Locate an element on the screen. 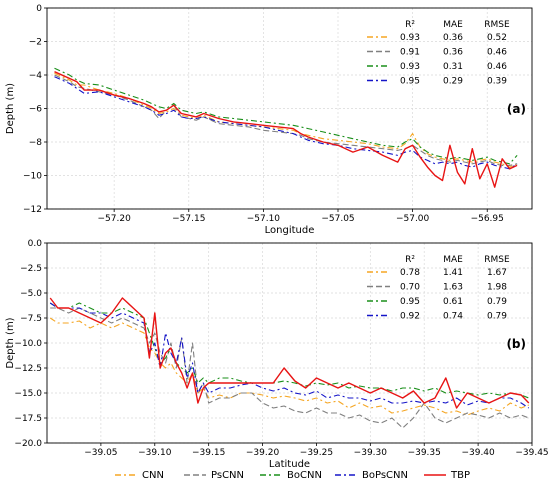 This screenshot has width=550, height=492. x-tick-label: −57.00 is located at coordinates (413, 219).